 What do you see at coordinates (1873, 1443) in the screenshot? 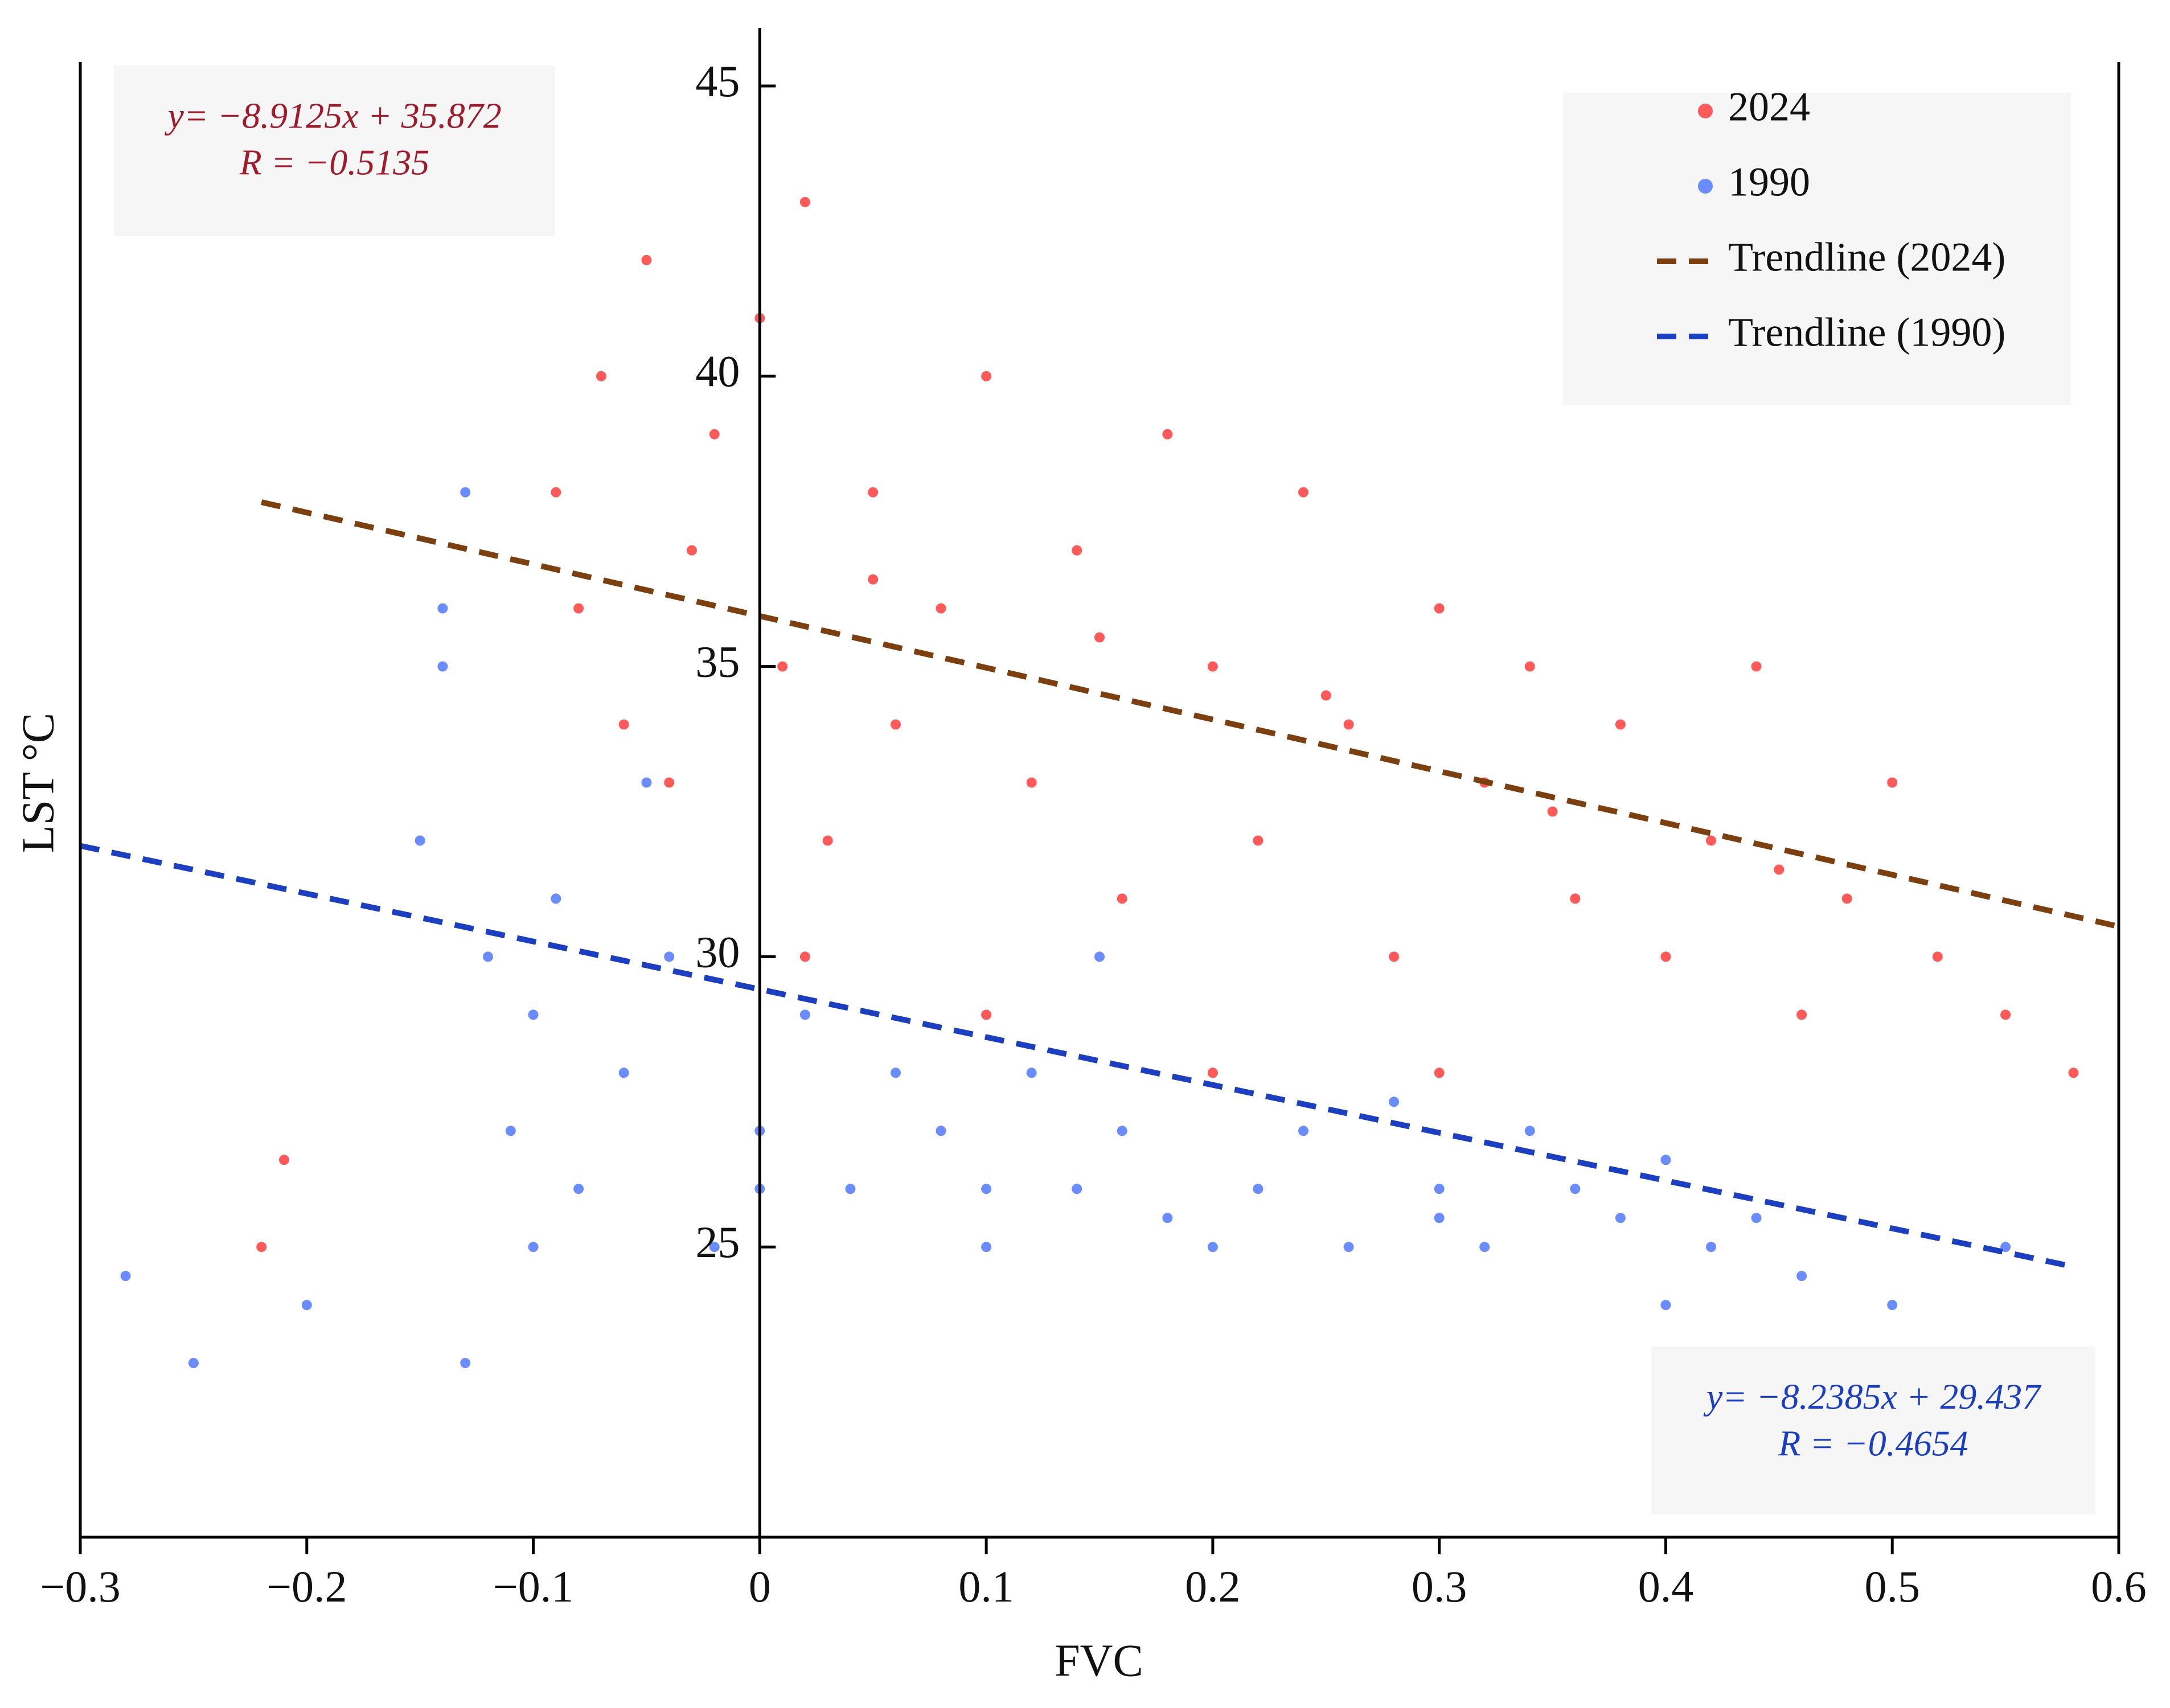
I see `annotation-text: R = −0.4654` at bounding box center [1873, 1443].